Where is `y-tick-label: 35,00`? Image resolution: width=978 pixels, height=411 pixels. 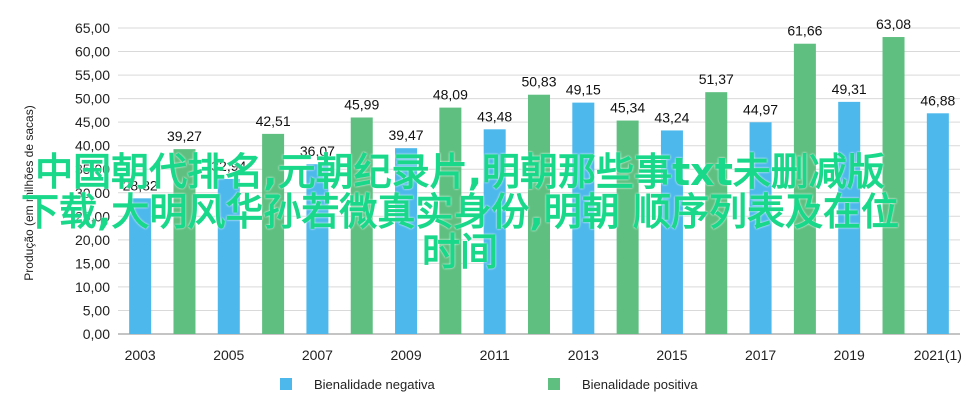
y-tick-label: 35,00 is located at coordinates (92, 169).